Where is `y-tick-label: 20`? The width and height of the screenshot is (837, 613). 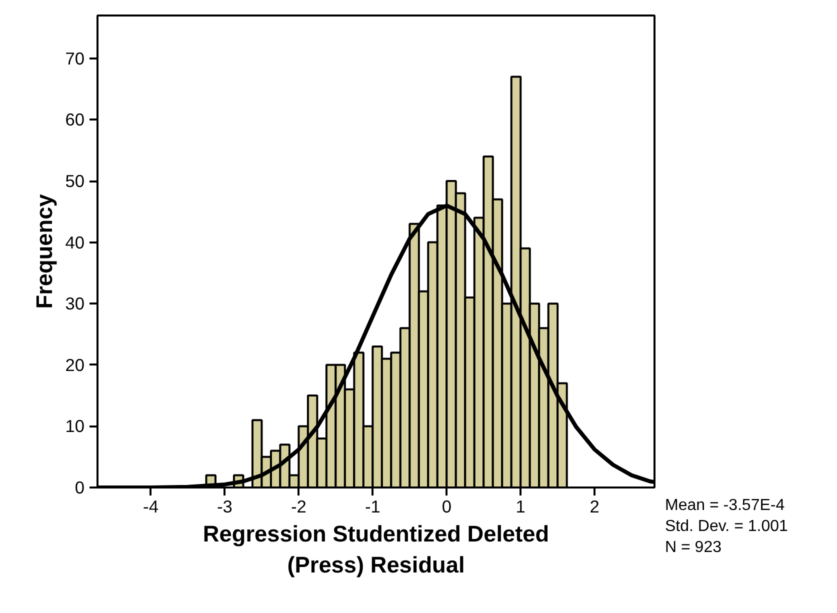
y-tick-label: 20 is located at coordinates (75, 364).